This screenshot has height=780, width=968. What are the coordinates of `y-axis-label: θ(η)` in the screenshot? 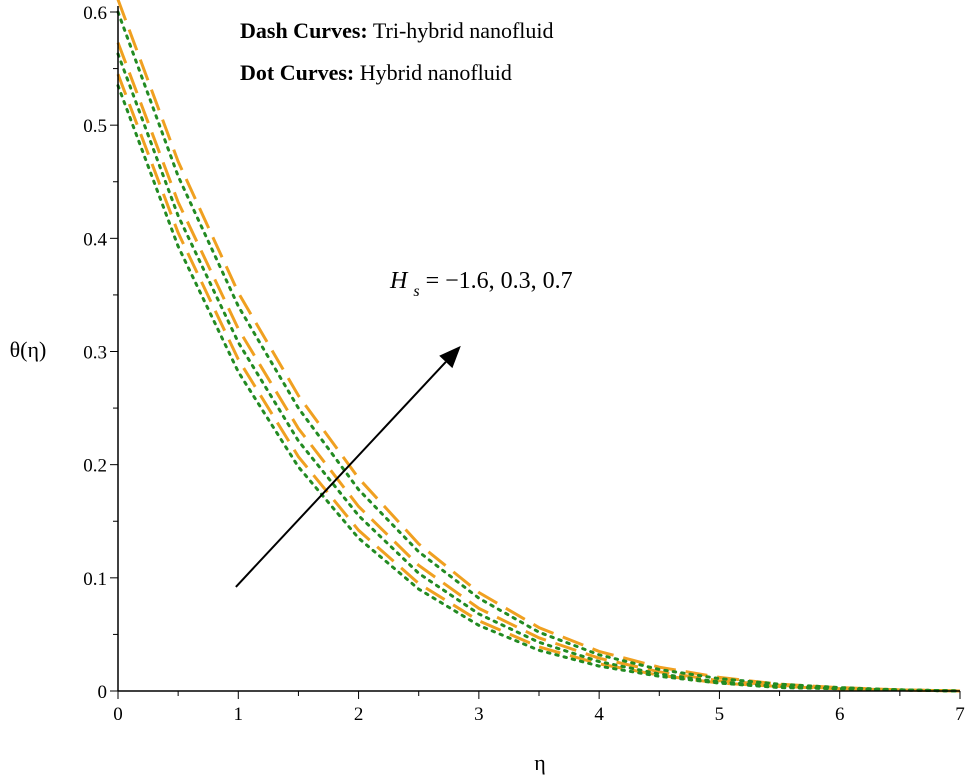 It's located at (28, 349).